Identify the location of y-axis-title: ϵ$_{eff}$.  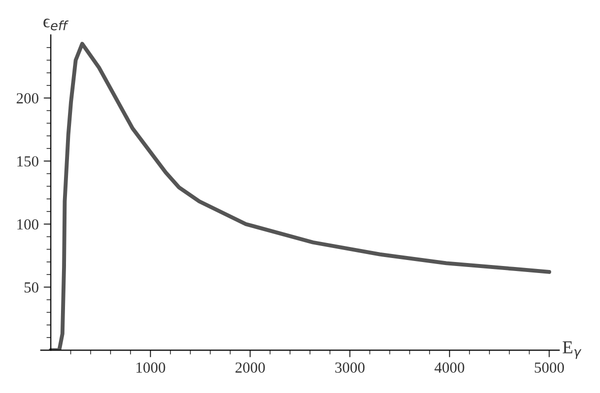
(56, 24).